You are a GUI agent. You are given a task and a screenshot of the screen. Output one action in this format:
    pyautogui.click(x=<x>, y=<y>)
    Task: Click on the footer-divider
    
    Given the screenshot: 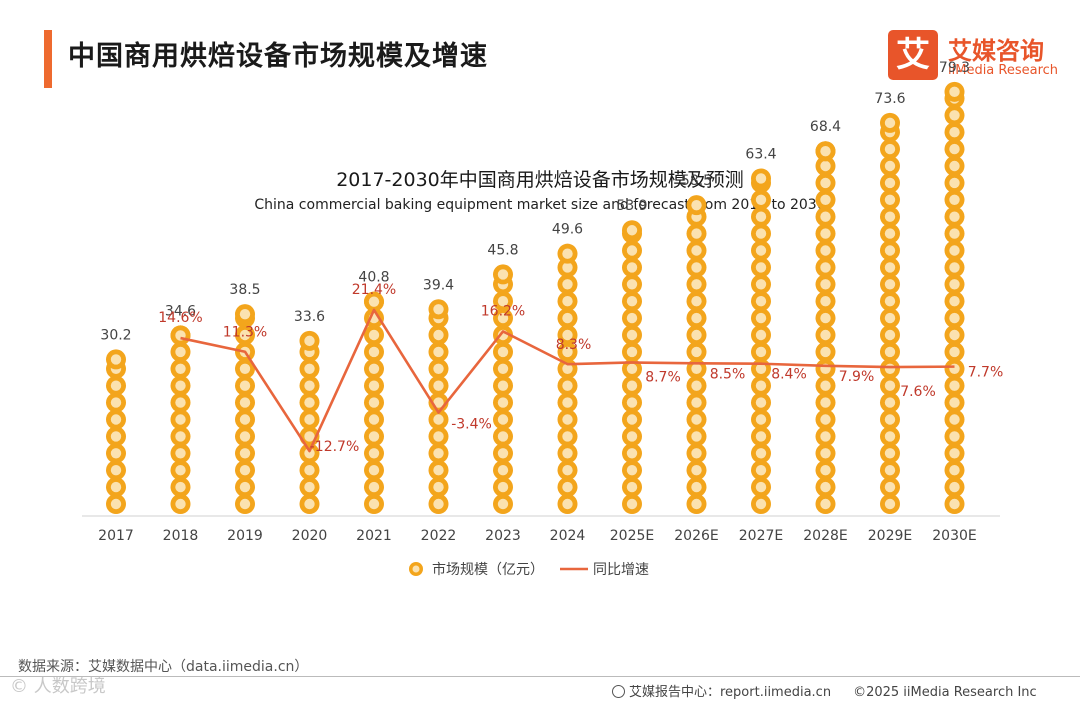 What is the action you would take?
    pyautogui.click(x=540, y=676)
    